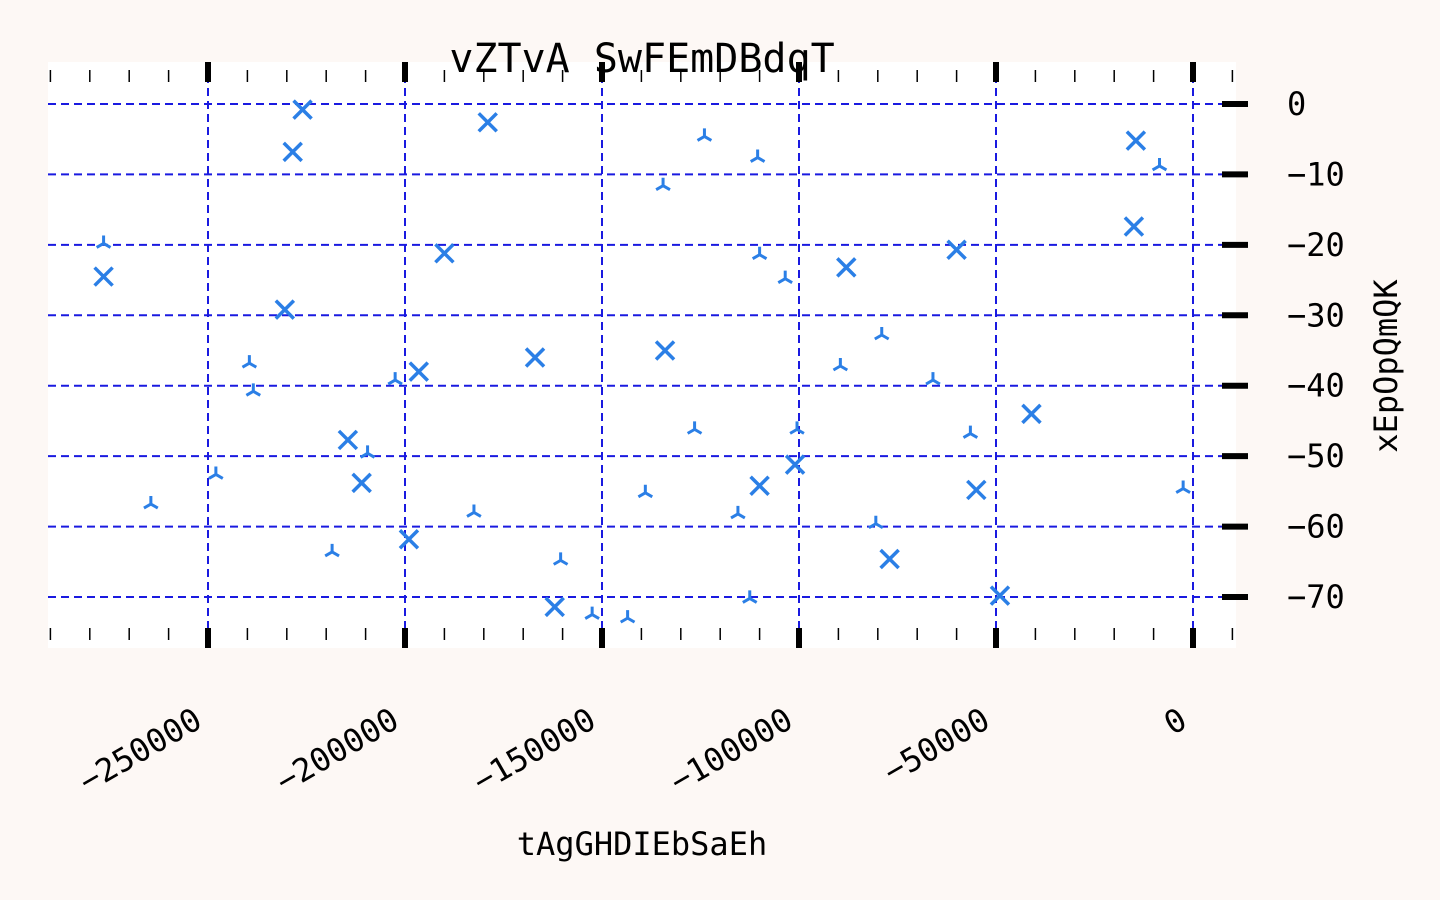 The width and height of the screenshot is (1440, 900). I want to click on x-tick-label: −200000, so click(337, 750).